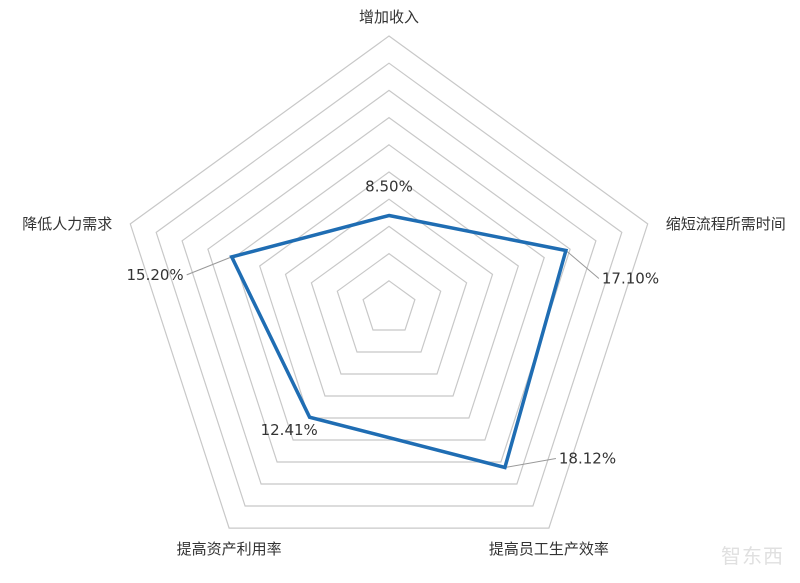 This screenshot has height=583, width=800. I want to click on value-label-2: 18.12%, so click(587, 459).